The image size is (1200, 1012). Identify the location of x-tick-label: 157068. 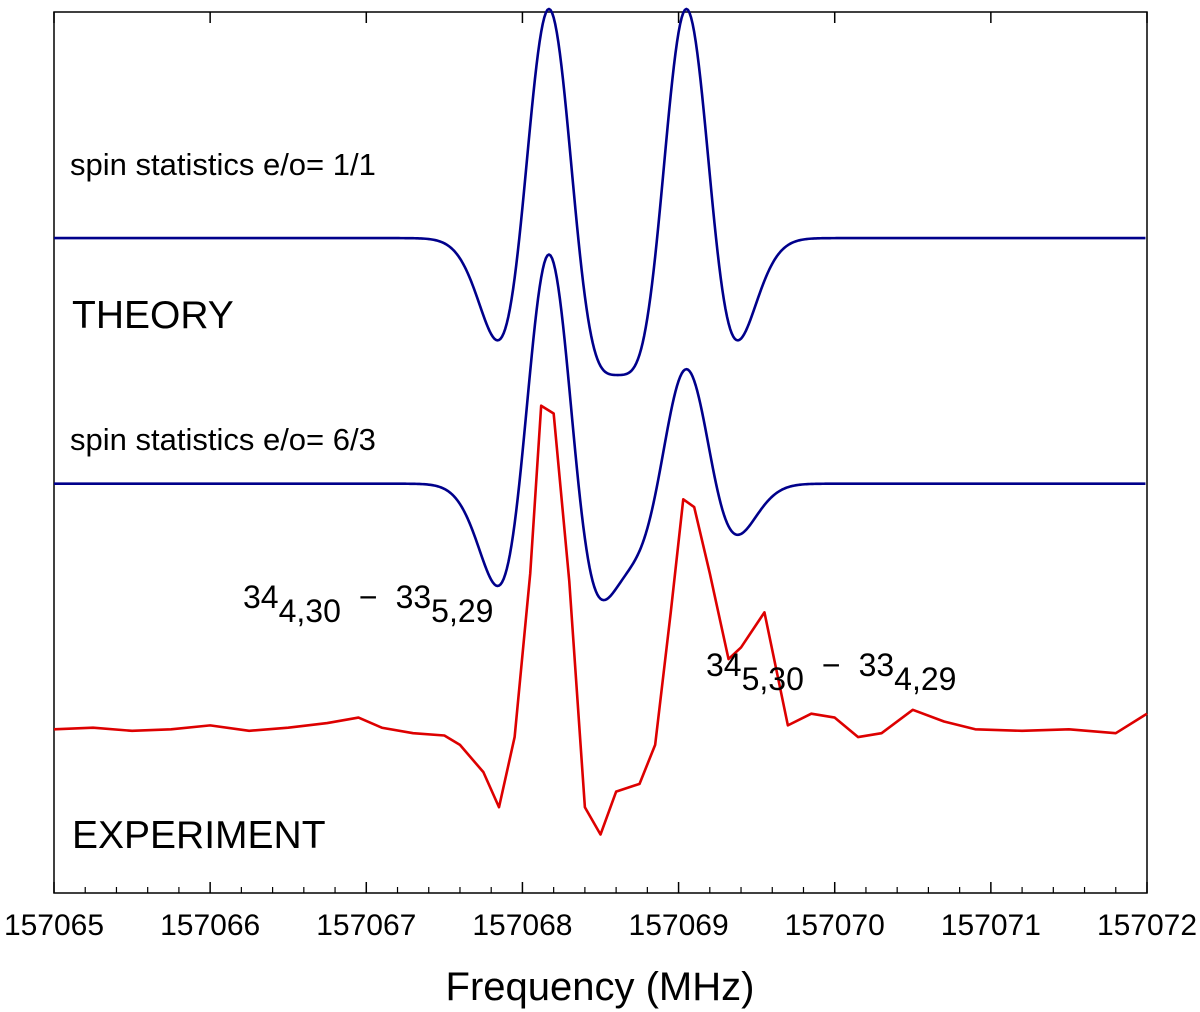
(522, 925).